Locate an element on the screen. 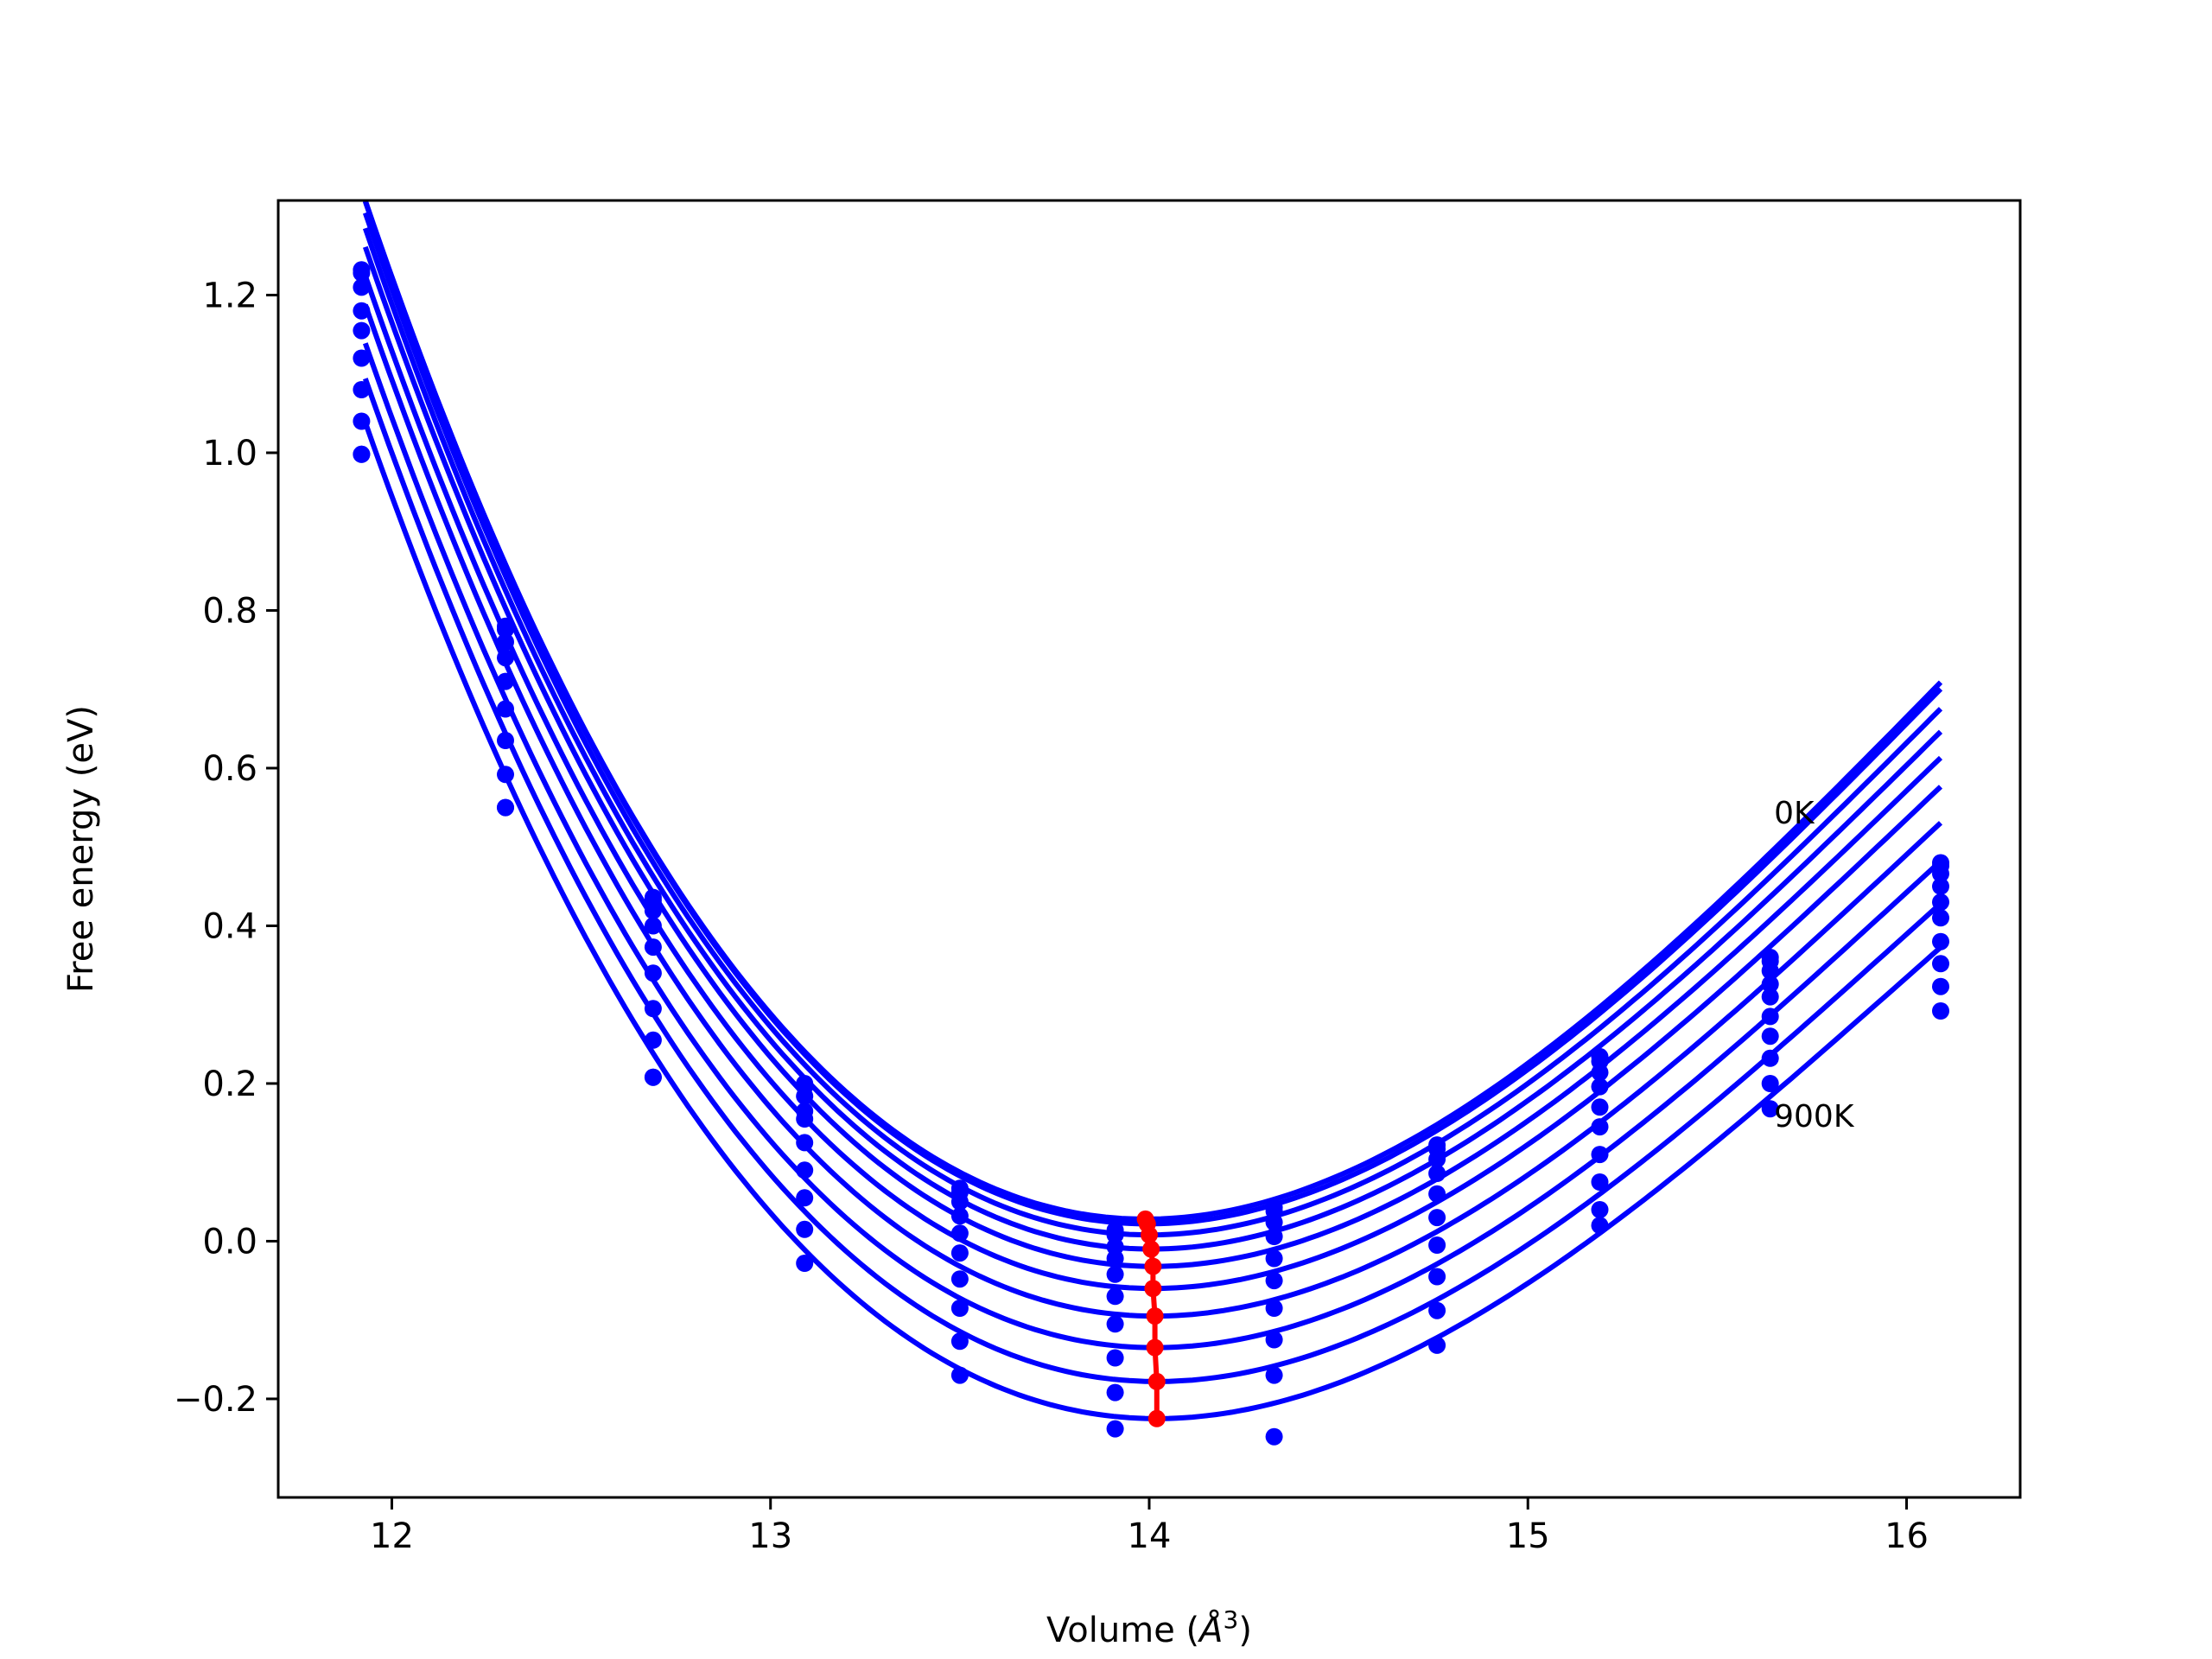  x-axis-label-unit: Å is located at coordinates (1210, 1629).